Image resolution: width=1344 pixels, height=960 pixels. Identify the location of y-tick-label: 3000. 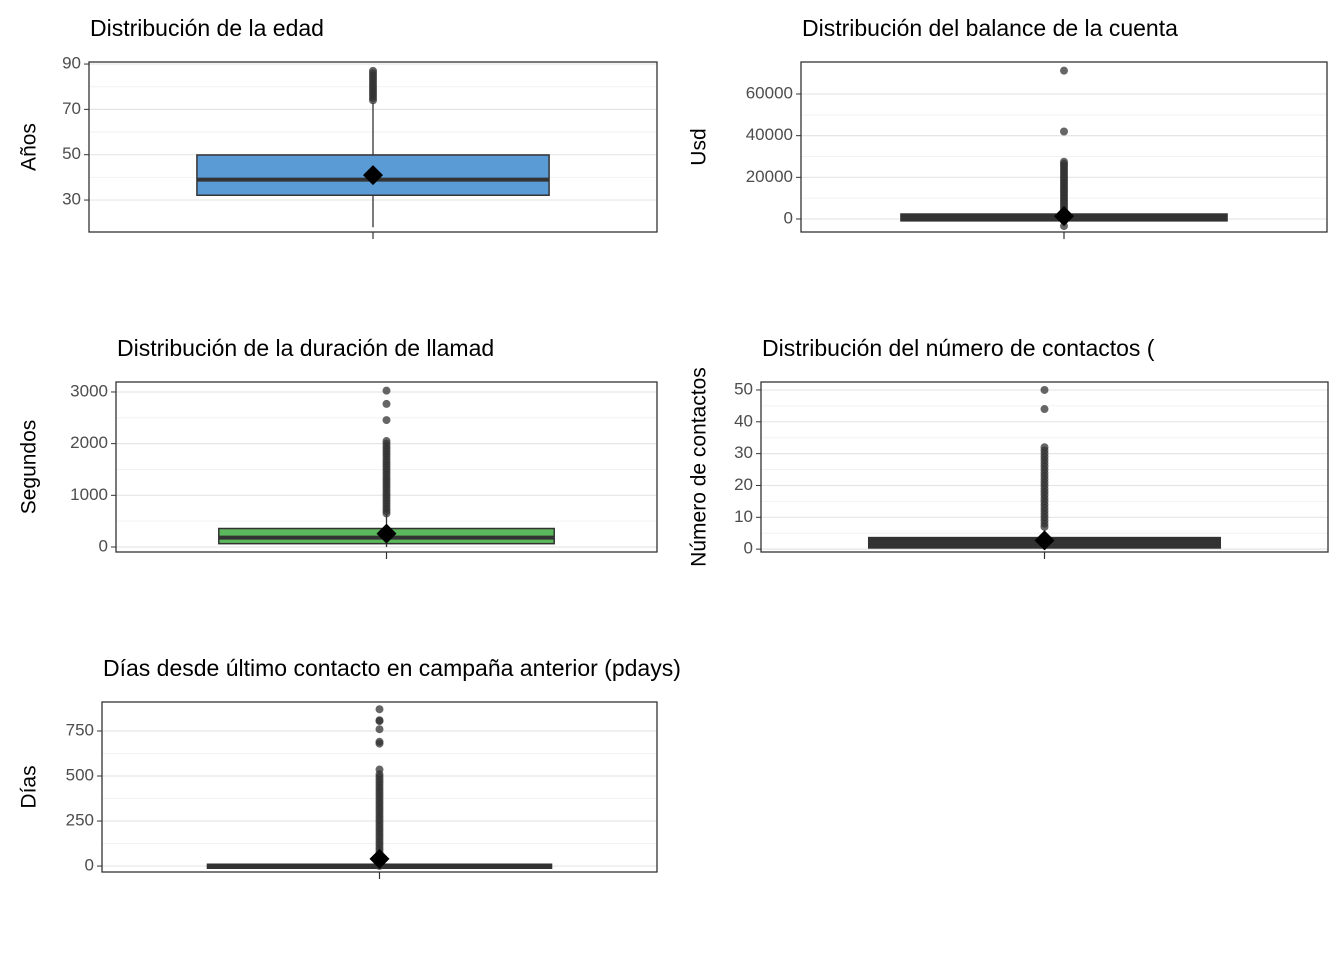
(89, 390).